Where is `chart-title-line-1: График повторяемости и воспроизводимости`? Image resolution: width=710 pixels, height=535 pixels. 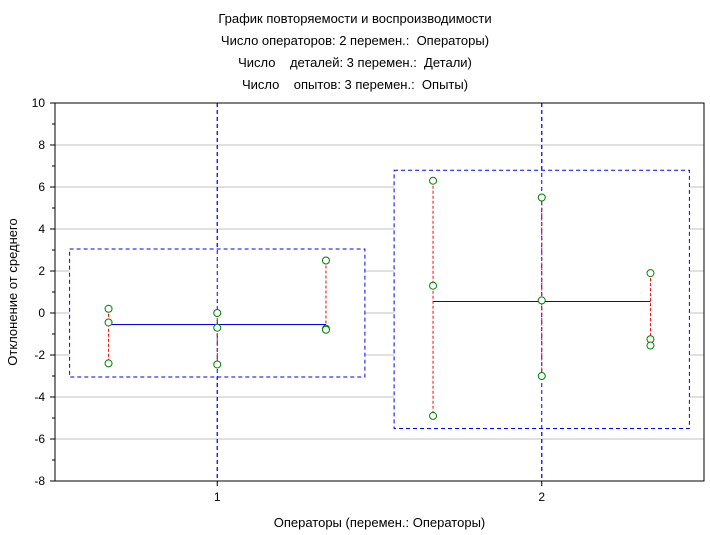 chart-title-line-1: График повторяемости и воспроизводимости is located at coordinates (355, 18).